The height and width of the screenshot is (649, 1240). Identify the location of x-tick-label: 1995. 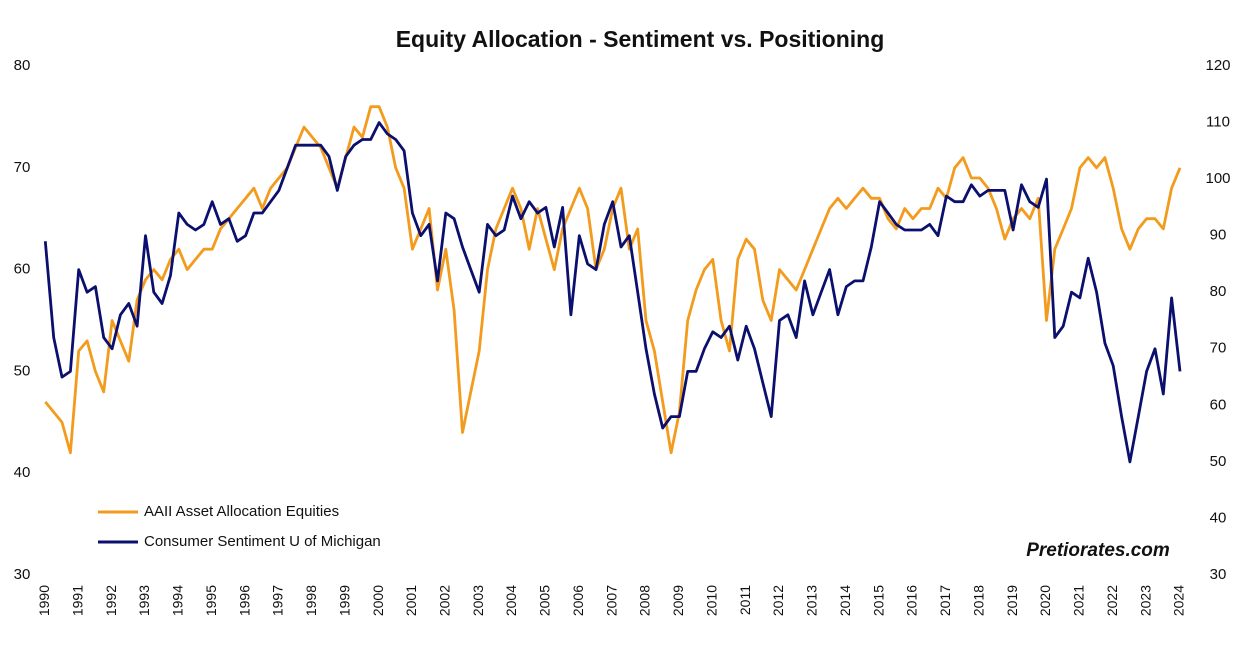
(211, 600).